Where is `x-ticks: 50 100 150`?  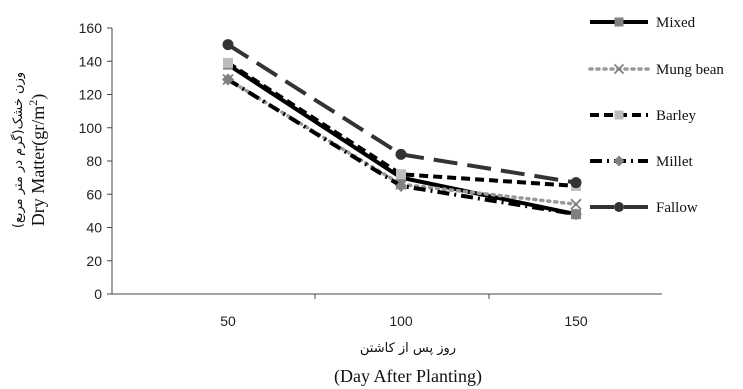
x-ticks: 50 100 150 is located at coordinates (404, 311).